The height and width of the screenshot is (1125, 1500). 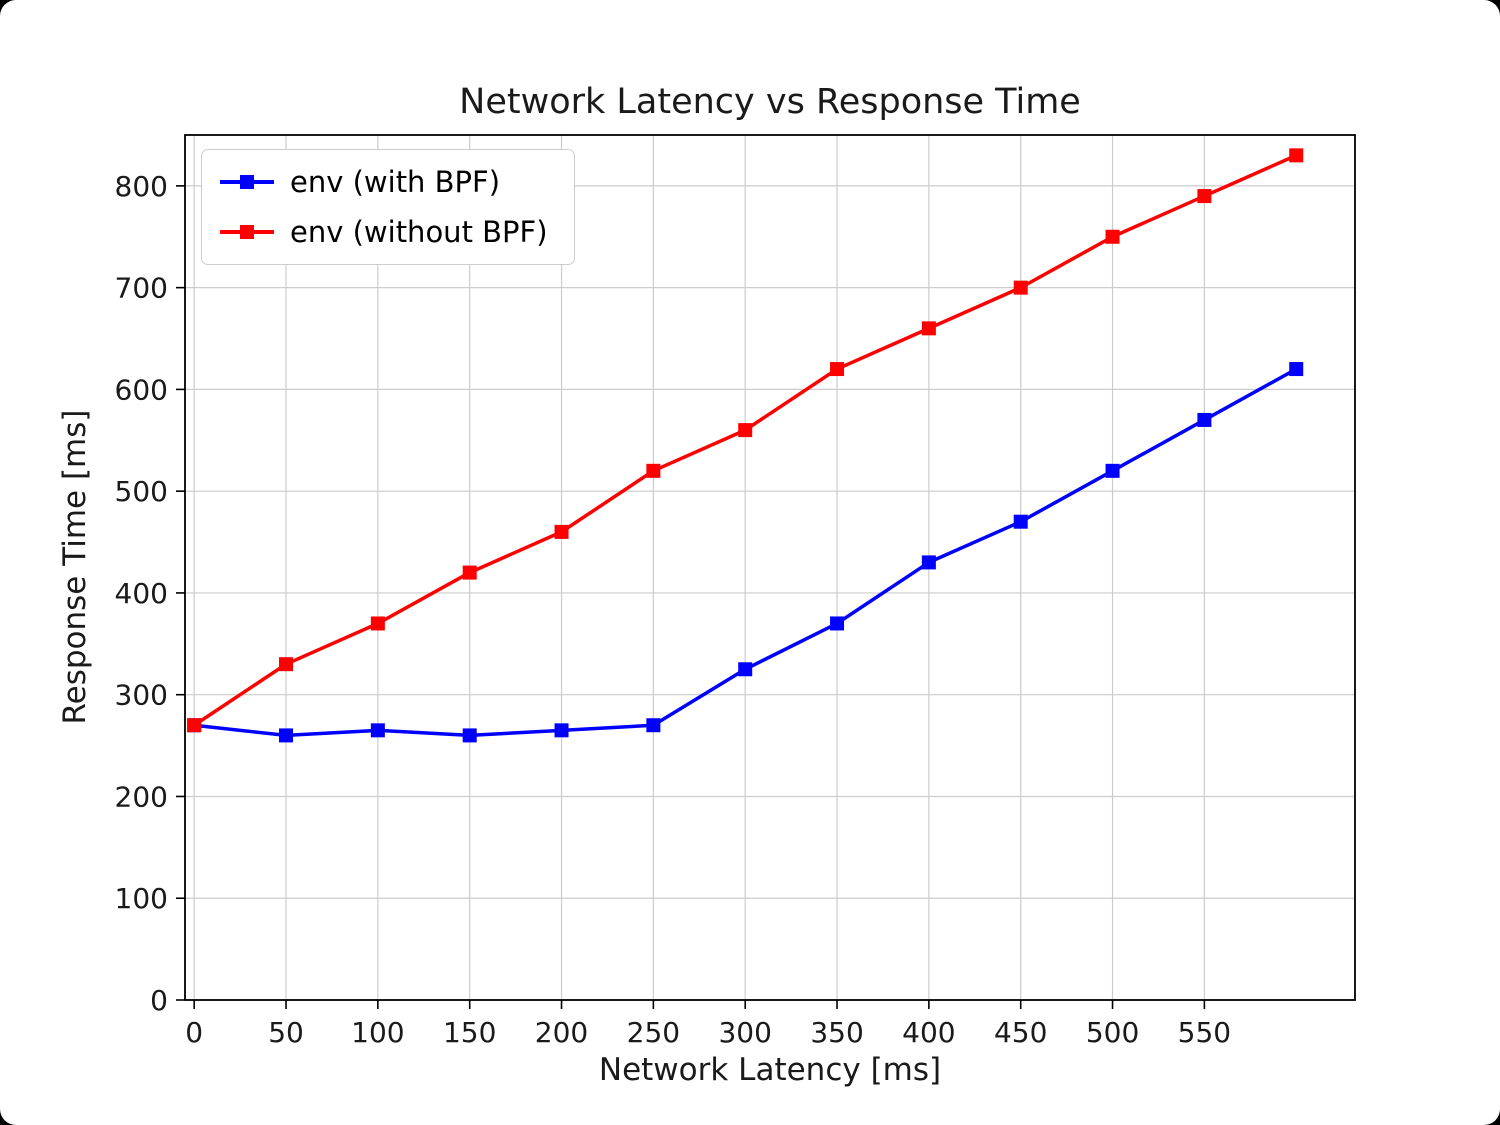 I want to click on y-tick-label: 200, so click(x=141, y=796).